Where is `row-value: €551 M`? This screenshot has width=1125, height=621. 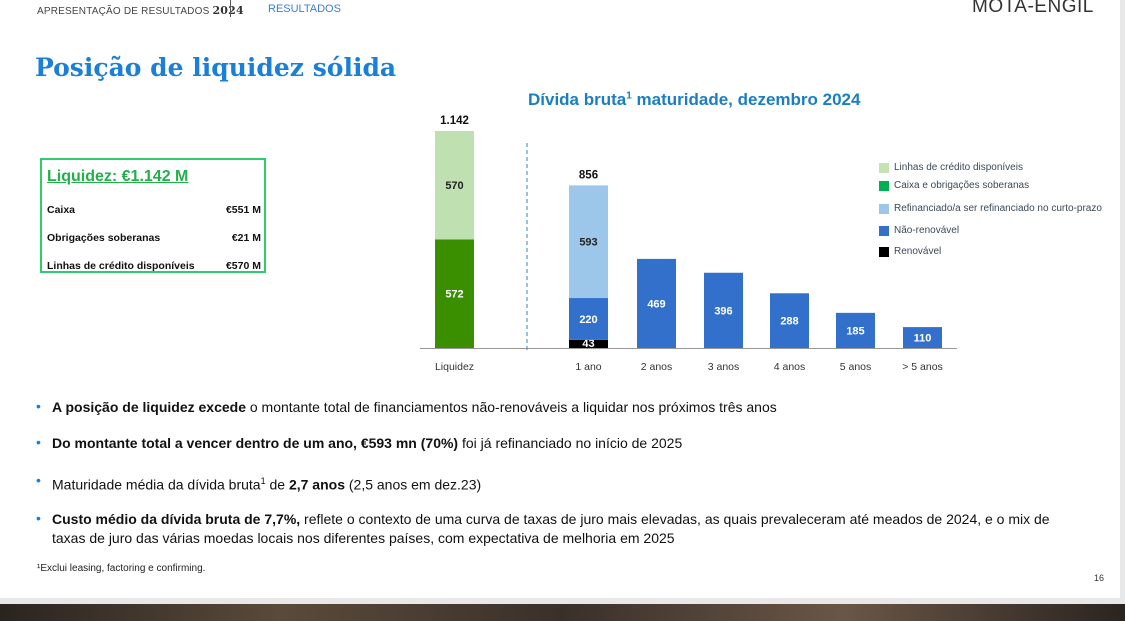
row-value: €551 M is located at coordinates (243, 210).